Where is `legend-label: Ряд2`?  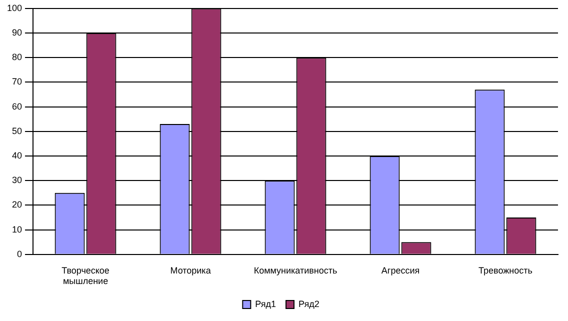 legend-label: Ряд2 is located at coordinates (309, 303).